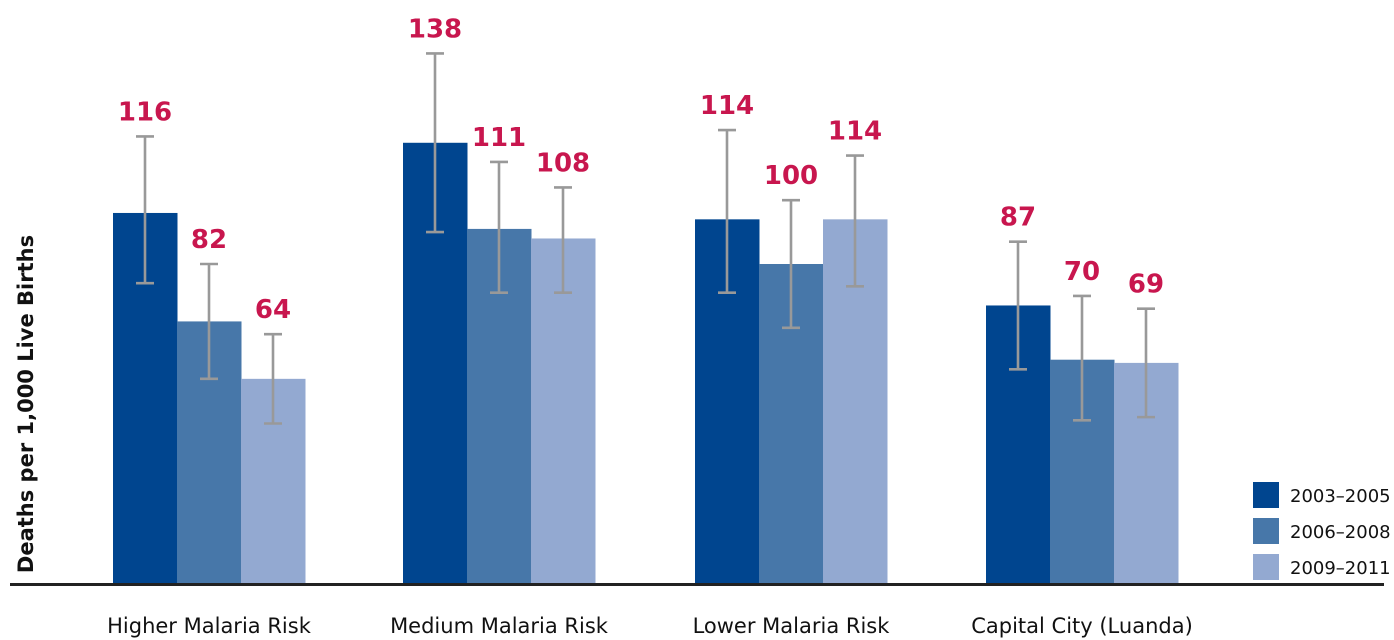 Image resolution: width=1394 pixels, height=640 pixels. Describe the element at coordinates (499, 626) in the screenshot. I see `x-tick-label-2: Medium Malaria Risk` at that location.